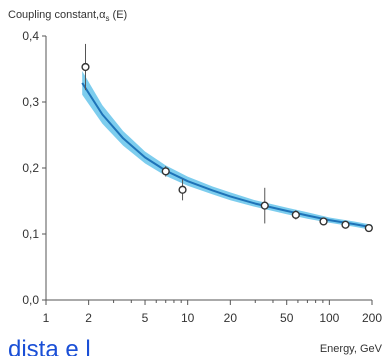 The width and height of the screenshot is (385, 356). I want to click on chart-title-subscript: s, so click(107, 18).